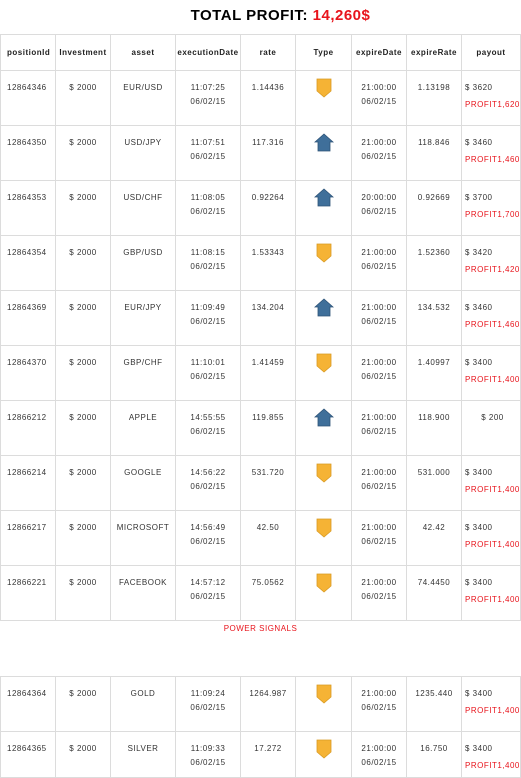 This screenshot has width=521, height=778. Describe the element at coordinates (268, 748) in the screenshot. I see `rate: 17.272` at that location.